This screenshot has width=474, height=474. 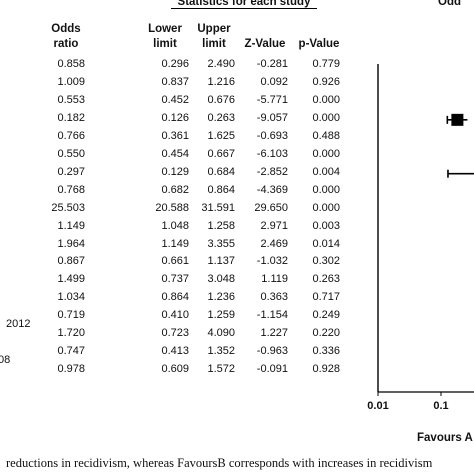 I want to click on cell-p-value: 0.003, so click(x=326, y=225).